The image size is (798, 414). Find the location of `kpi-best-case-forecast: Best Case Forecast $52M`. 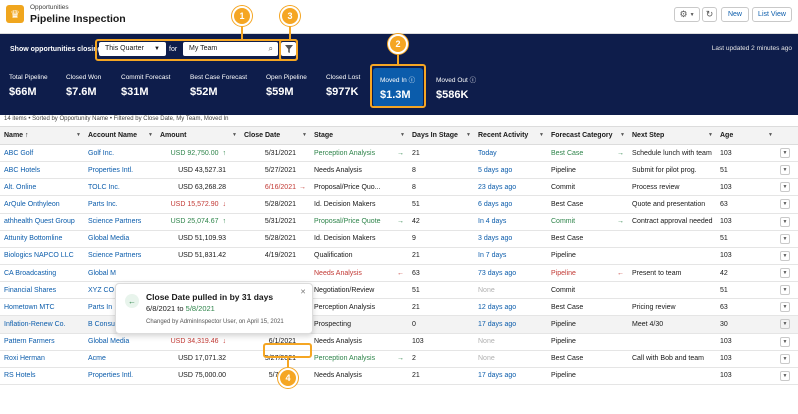

kpi-best-case-forecast: Best Case Forecast $52M is located at coordinates (218, 86).